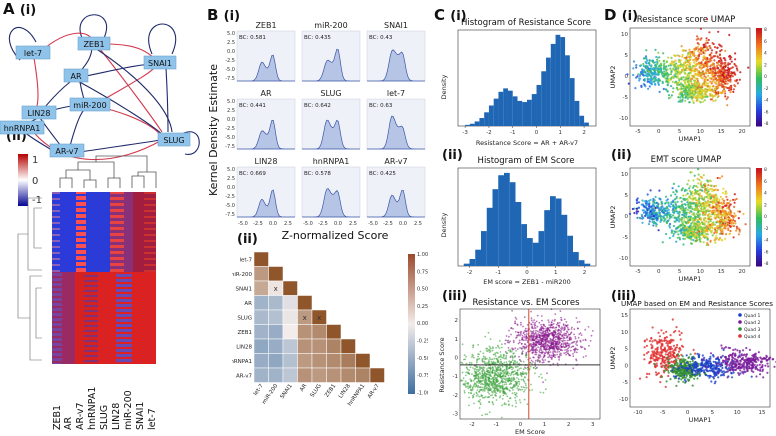 This screenshot has width=776, height=436. What do you see at coordinates (503, 375) in the screenshot?
I see `scatter-series-green` at bounding box center [503, 375].